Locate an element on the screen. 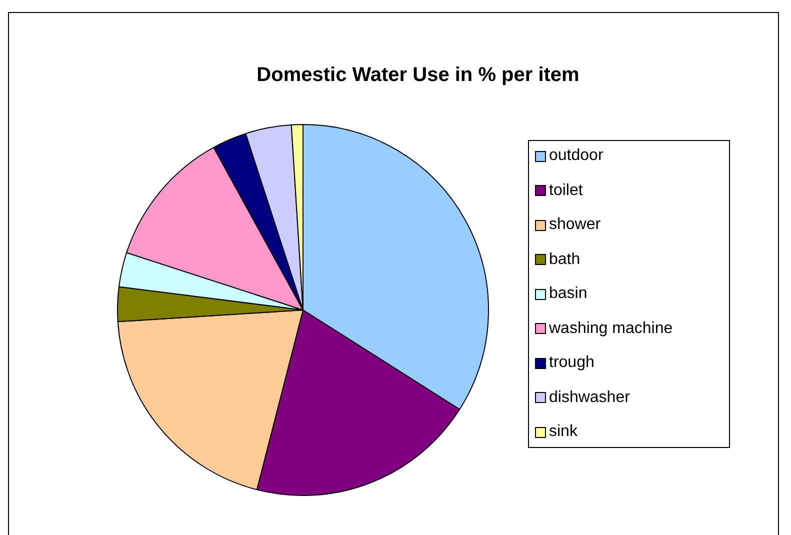  legend-label: shower is located at coordinates (575, 225).